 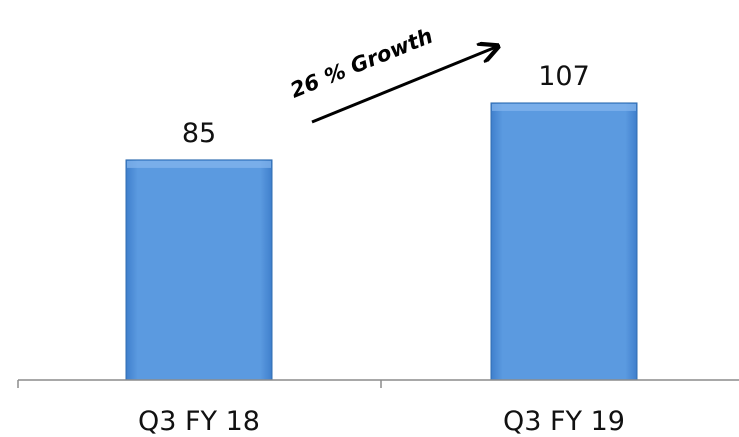 I want to click on growth-annotation: 26 % Growth, so click(x=361, y=63).